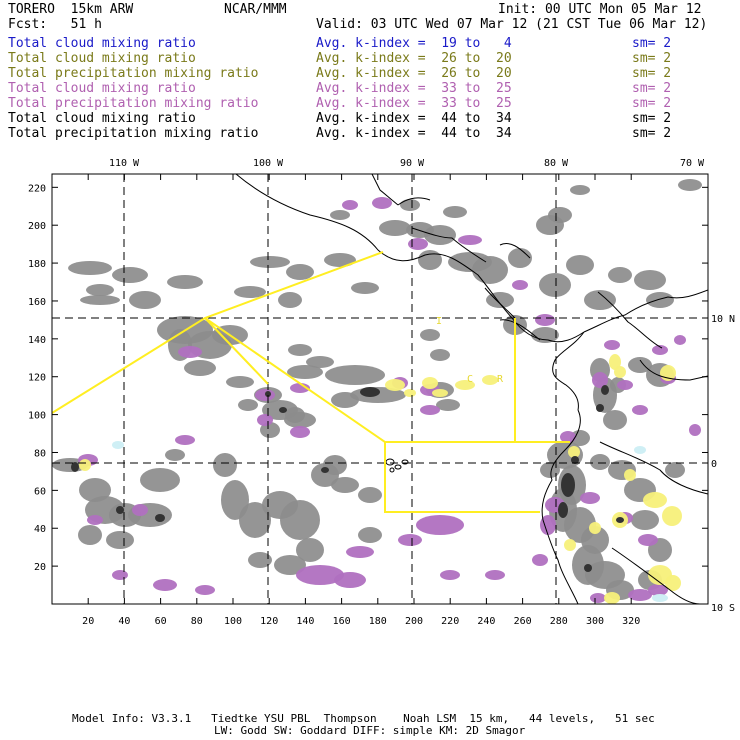 This screenshot has width=740, height=740. Describe the element at coordinates (37, 226) in the screenshot. I see `y-tick-label: 200` at that location.